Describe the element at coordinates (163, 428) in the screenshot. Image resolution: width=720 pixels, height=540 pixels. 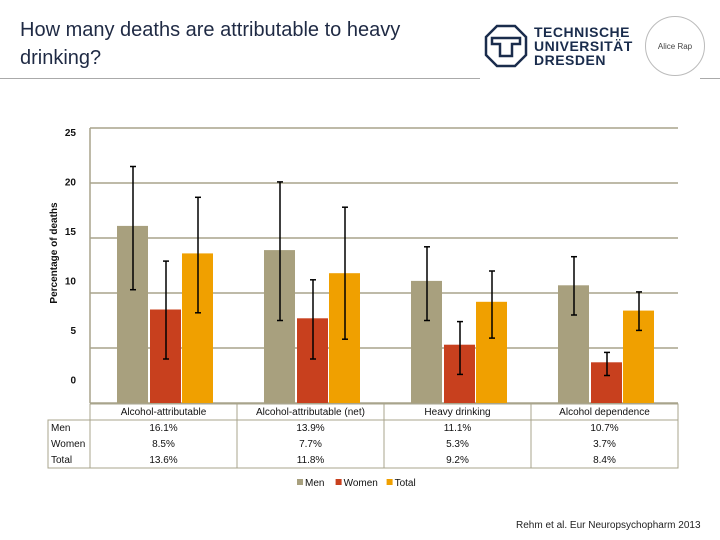
I see `data-label: 16.1%` at that location.